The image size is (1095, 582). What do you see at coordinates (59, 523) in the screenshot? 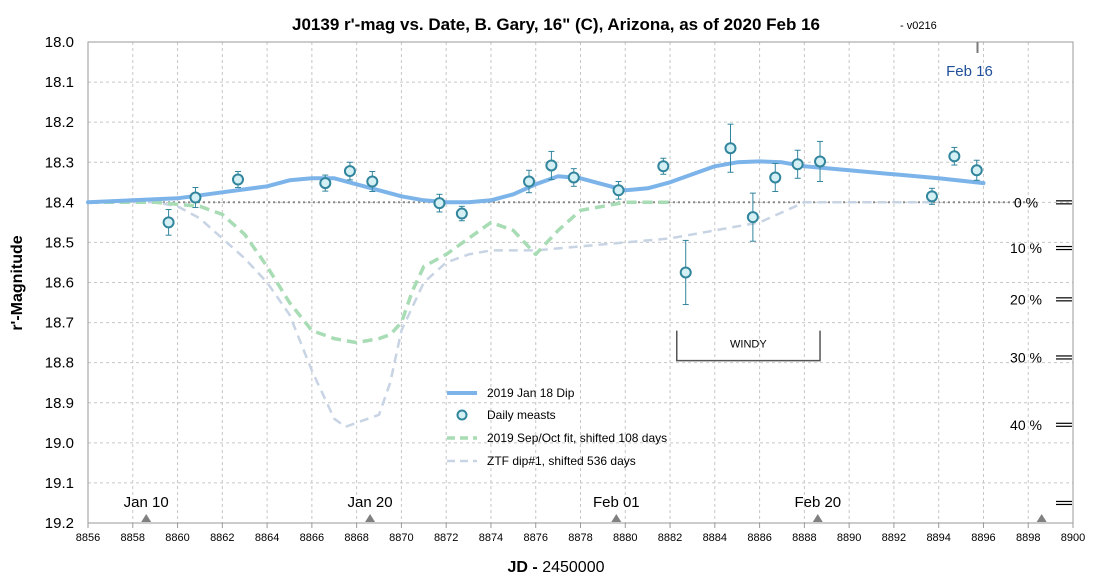
I see `y-tick-label: 19.2` at bounding box center [59, 523].